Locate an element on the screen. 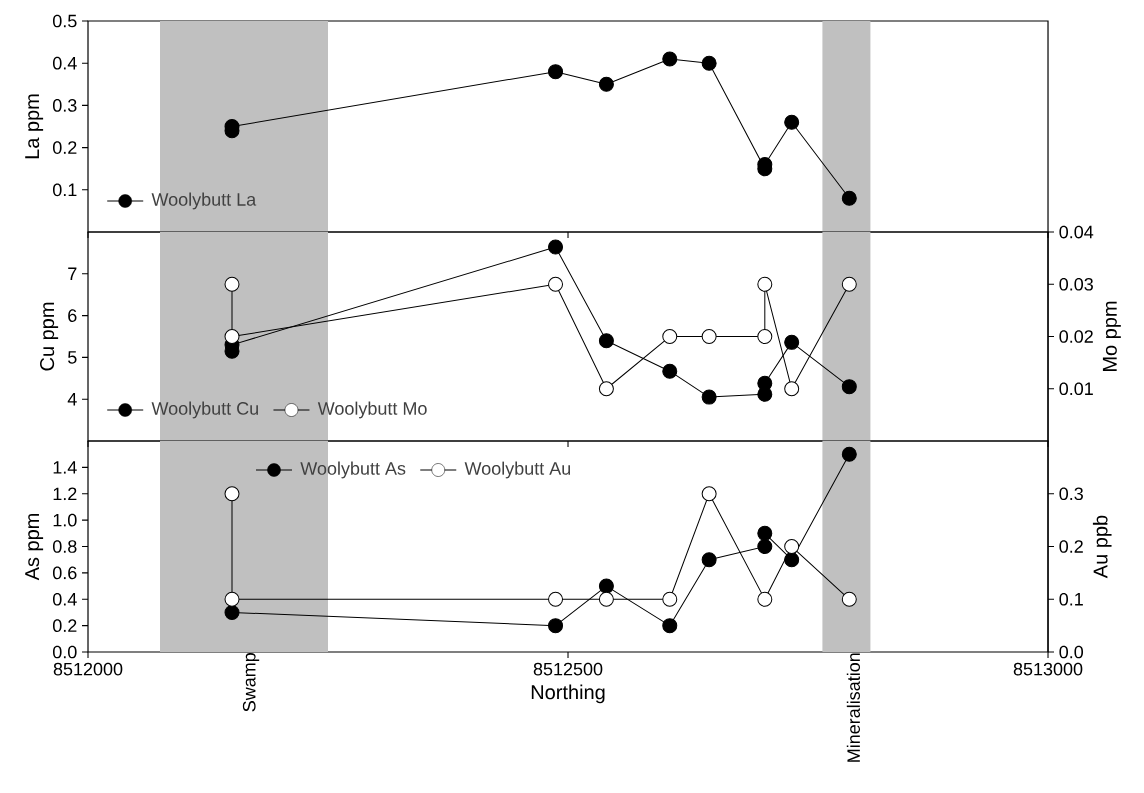 The image size is (1144, 793). y2-tick-label: 0.1 is located at coordinates (1071, 599).